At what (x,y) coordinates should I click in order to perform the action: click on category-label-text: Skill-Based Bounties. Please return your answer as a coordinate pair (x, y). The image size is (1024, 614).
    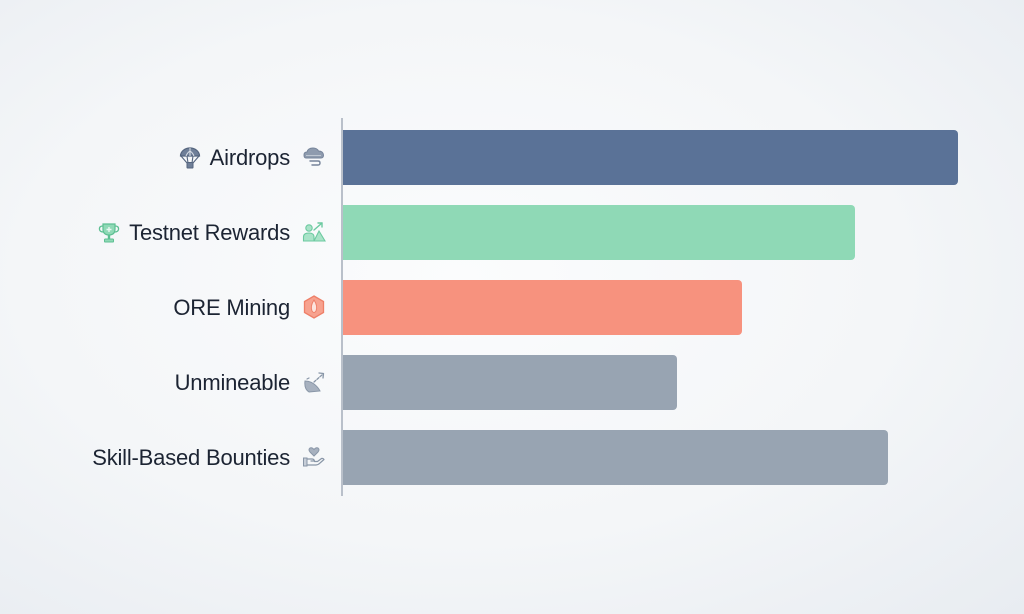
    Looking at the image, I should click on (191, 457).